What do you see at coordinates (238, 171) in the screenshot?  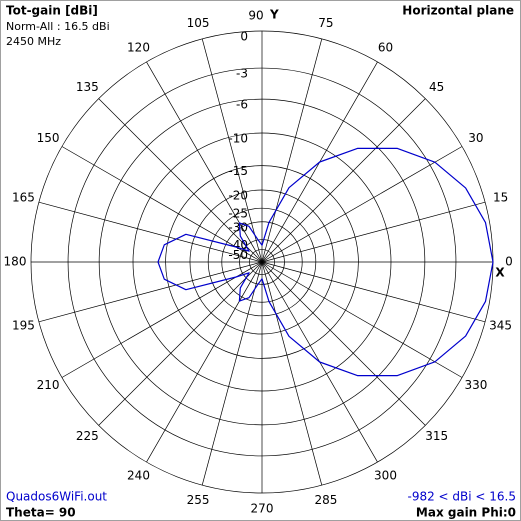 I see `r-tick-label: -15` at bounding box center [238, 171].